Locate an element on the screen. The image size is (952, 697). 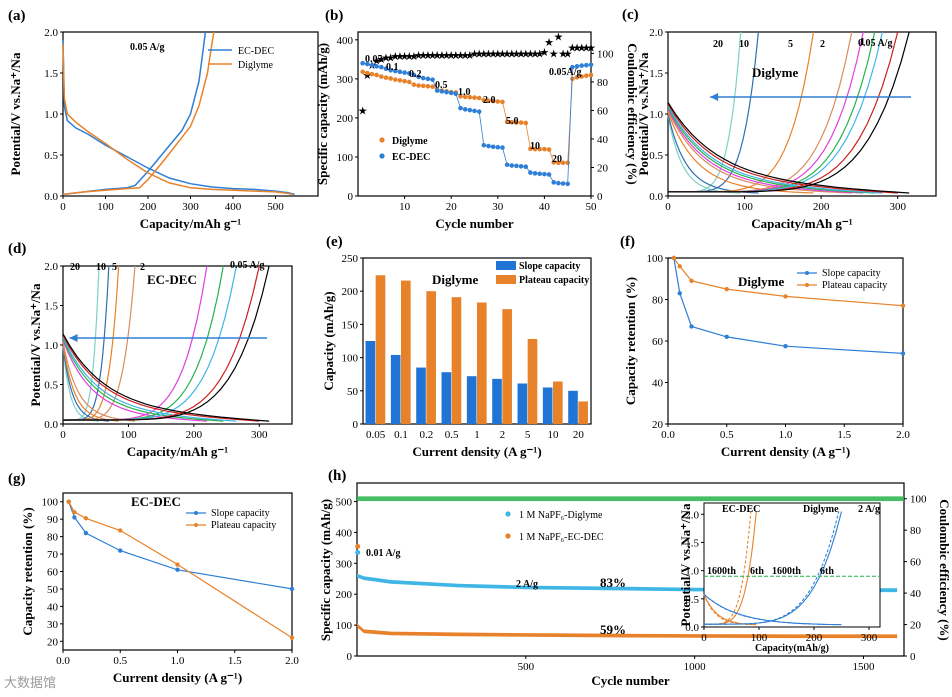
panel-g-legend-marker is located at coordinates (196, 513).